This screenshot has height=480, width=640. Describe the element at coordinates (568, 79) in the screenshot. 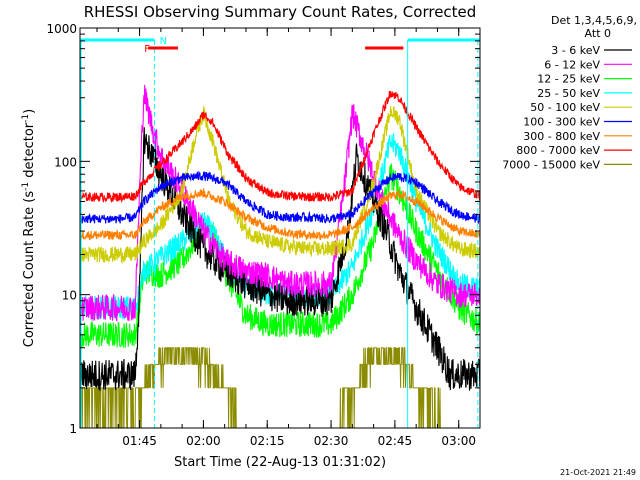

I see `legend-label-2: 12 - 25 keV` at that location.